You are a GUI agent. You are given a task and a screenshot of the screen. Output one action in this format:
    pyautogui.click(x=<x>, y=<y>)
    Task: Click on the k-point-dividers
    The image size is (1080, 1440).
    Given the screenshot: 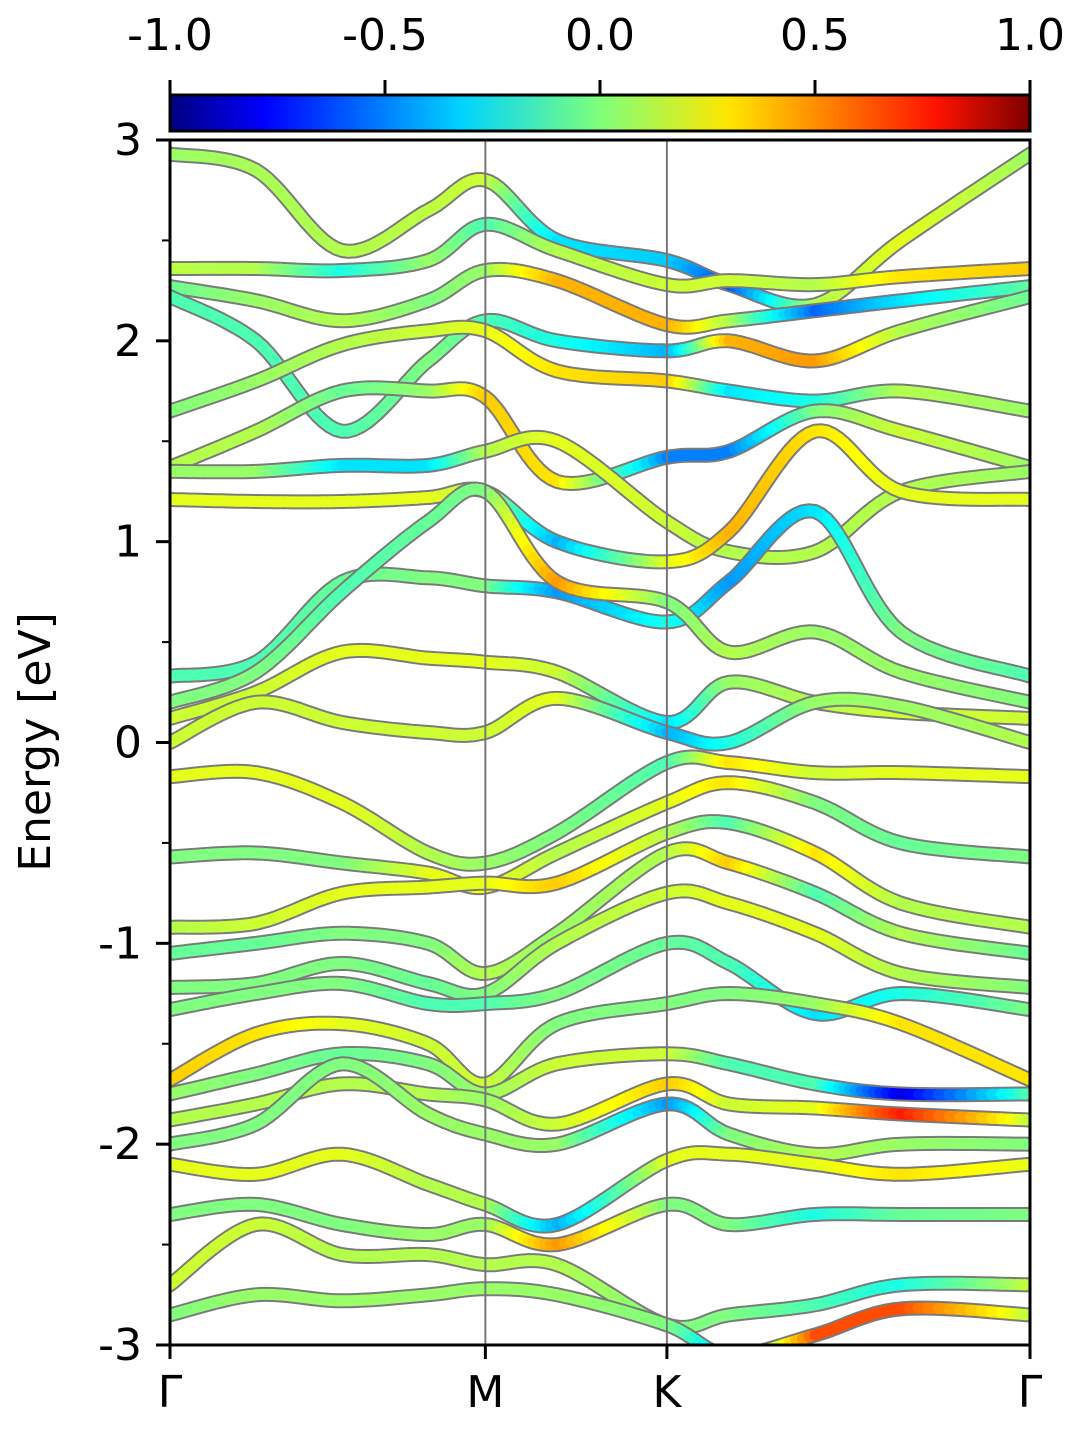 What is the action you would take?
    pyautogui.click(x=576, y=742)
    